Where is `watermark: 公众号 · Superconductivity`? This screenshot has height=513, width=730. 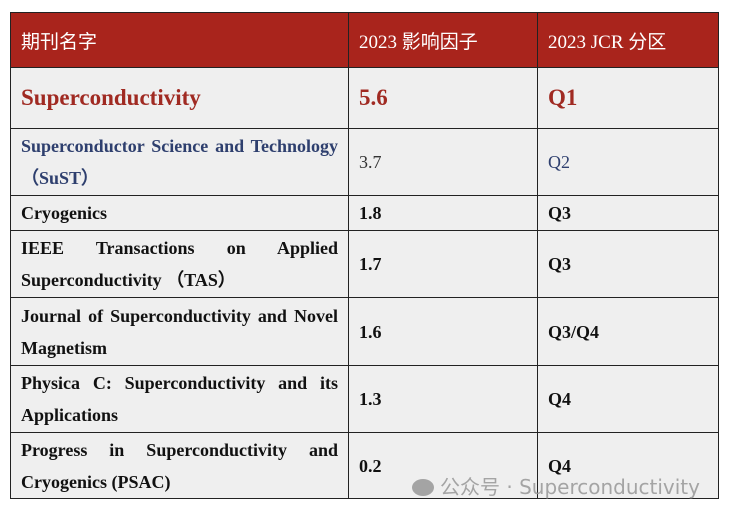 watermark: 公众号 · Superconductivity is located at coordinates (556, 485).